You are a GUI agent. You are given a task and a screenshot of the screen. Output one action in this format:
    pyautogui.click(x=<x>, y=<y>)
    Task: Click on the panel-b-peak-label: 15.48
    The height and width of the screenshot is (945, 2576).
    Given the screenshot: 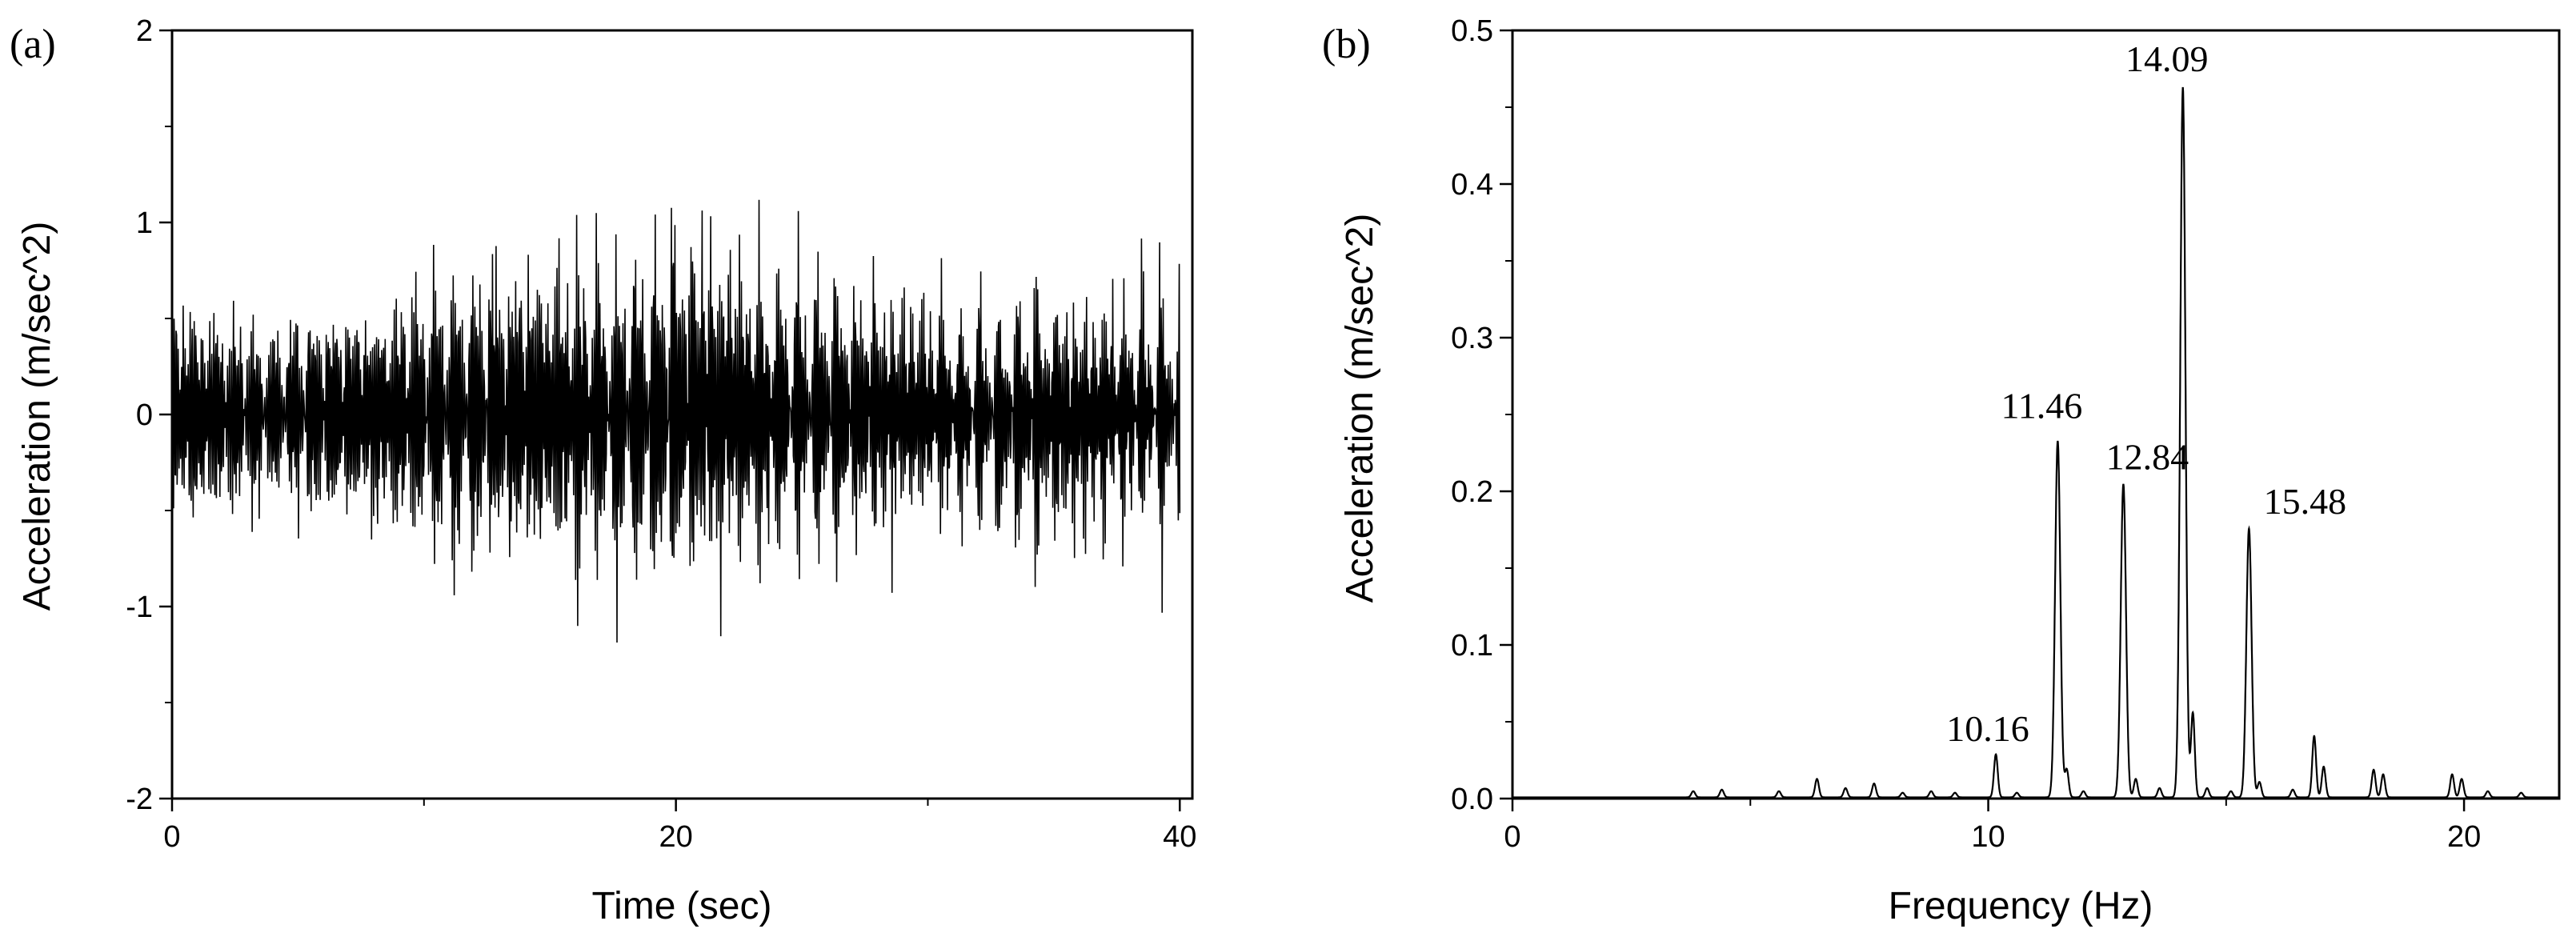 What is the action you would take?
    pyautogui.click(x=2305, y=502)
    